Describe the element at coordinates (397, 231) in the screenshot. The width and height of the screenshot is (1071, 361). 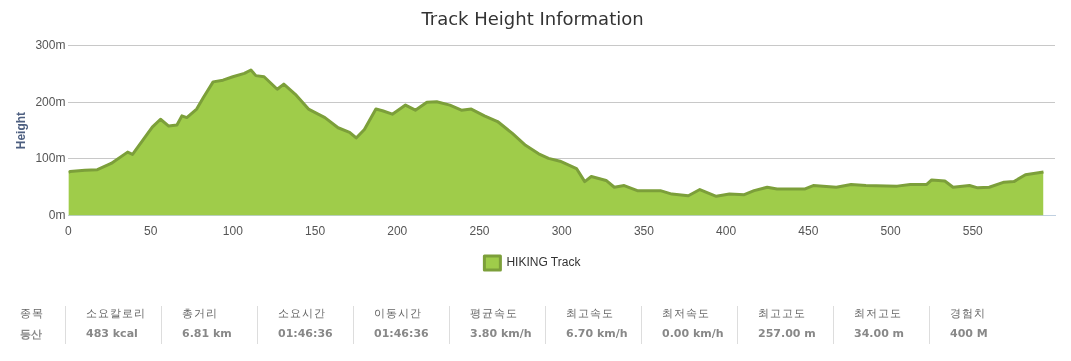
I see `x-tick-label: 200` at that location.